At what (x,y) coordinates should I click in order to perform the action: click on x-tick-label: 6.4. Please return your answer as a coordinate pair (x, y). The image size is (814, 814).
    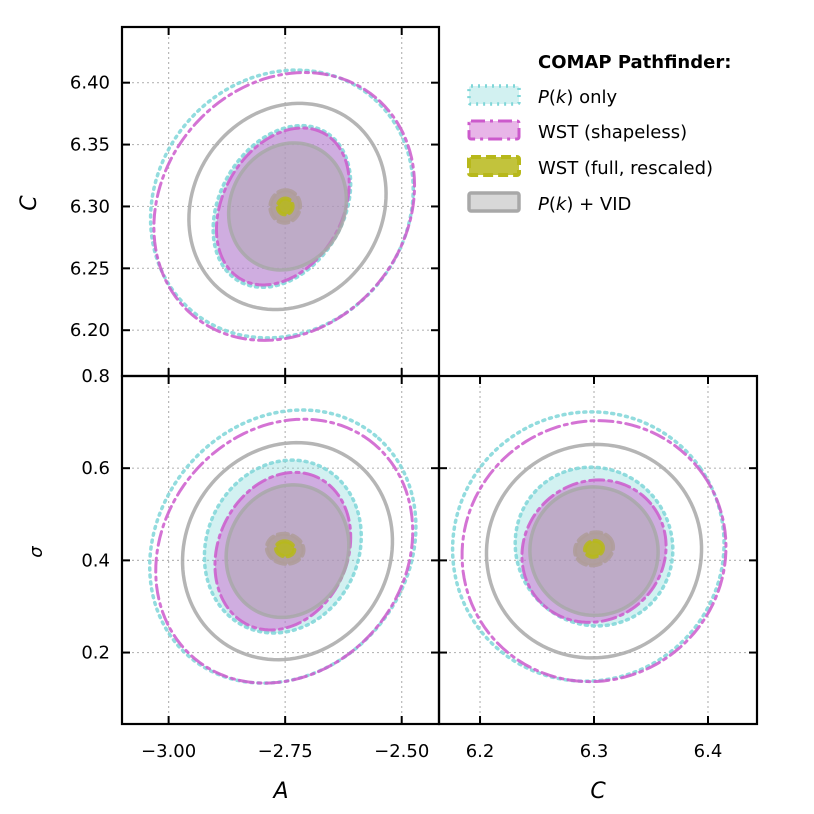
    Looking at the image, I should click on (708, 751).